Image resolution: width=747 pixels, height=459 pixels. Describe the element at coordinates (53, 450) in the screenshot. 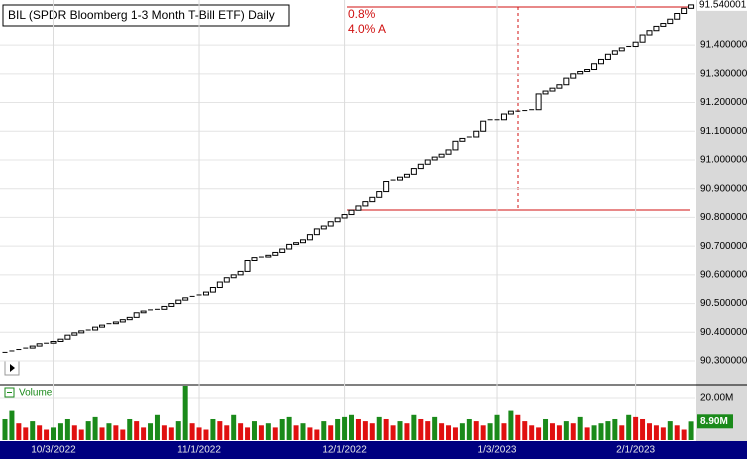

I see `x-tick-label: 10/3/2022` at that location.